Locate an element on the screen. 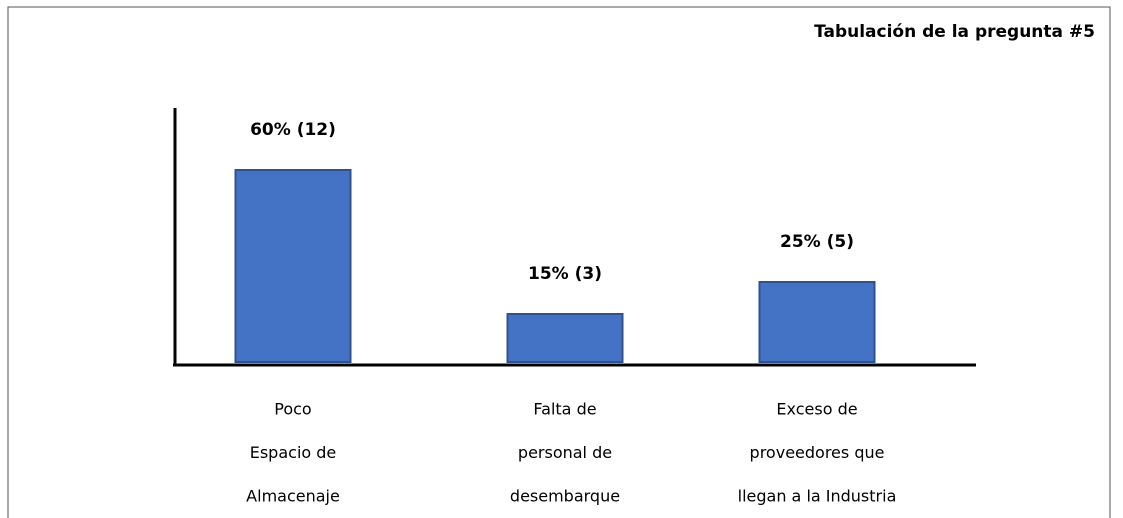 The height and width of the screenshot is (518, 1123). x-tick-label: Poco is located at coordinates (292, 409).